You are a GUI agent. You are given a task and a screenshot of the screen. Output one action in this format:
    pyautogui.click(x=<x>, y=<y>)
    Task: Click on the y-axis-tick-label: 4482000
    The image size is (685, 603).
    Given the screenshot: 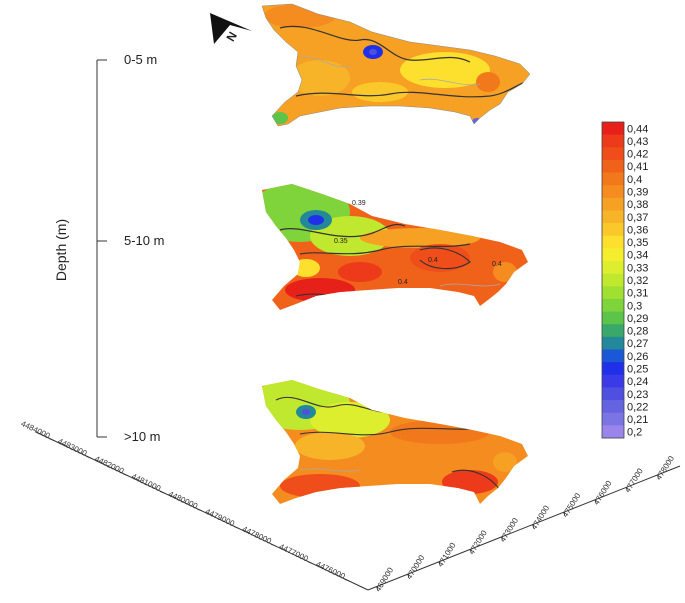 What is the action you would take?
    pyautogui.click(x=109, y=465)
    